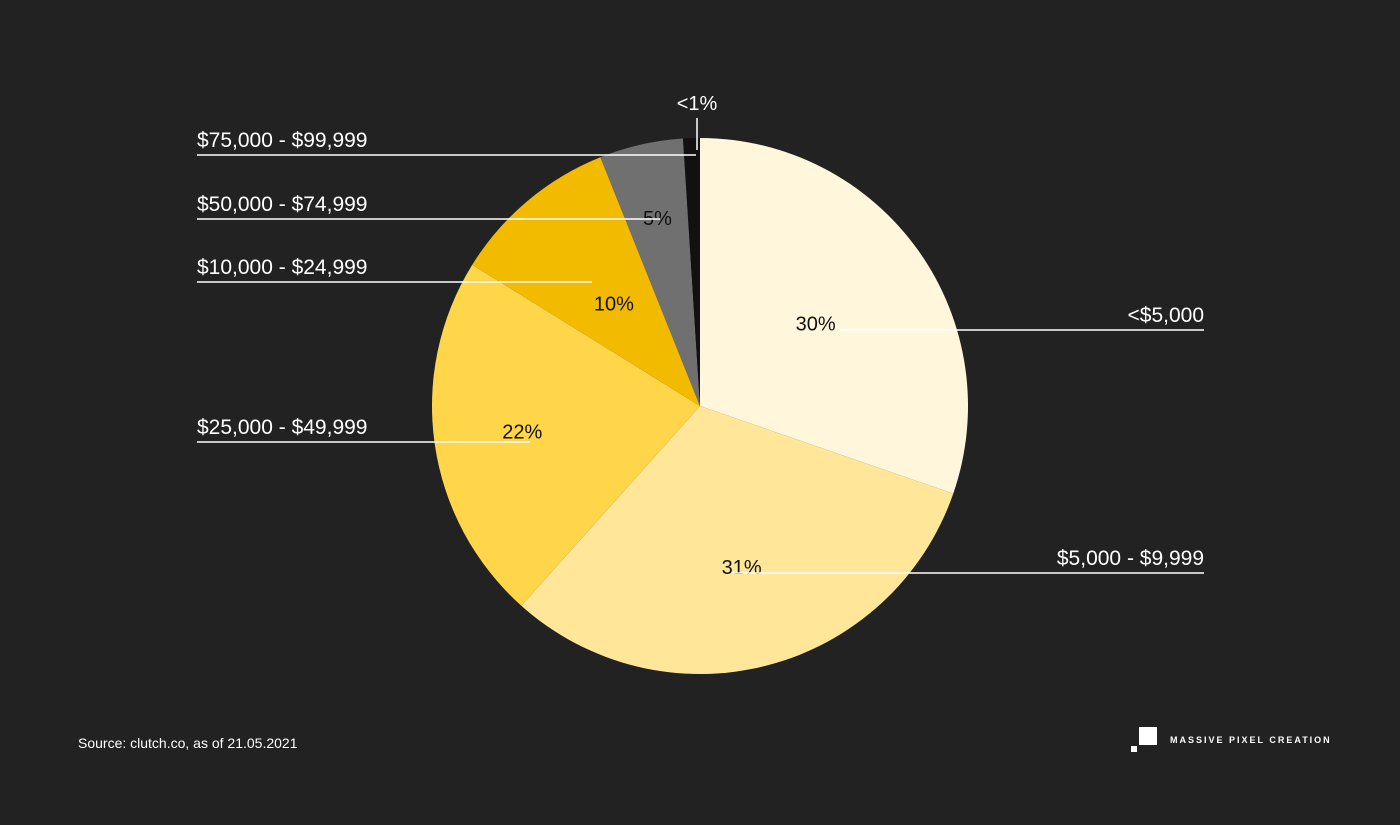  I want to click on slice-percent-label: 30%, so click(816, 325).